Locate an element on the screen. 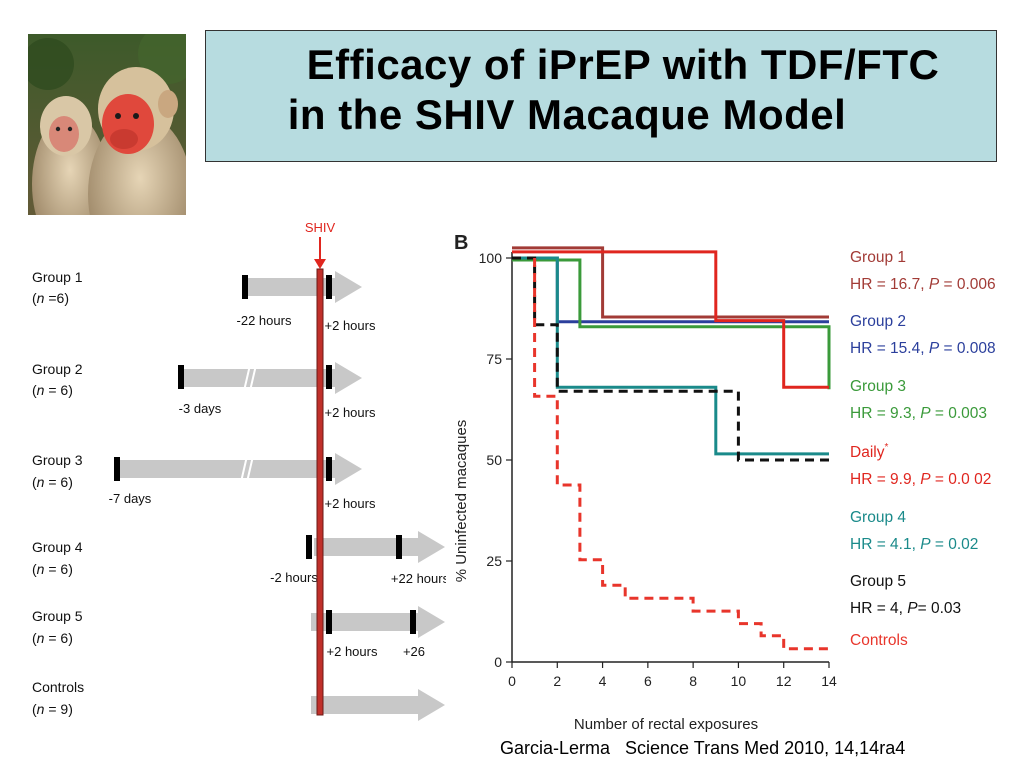 The height and width of the screenshot is (768, 1024). regimen-group-n: (n =6) is located at coordinates (50, 298).